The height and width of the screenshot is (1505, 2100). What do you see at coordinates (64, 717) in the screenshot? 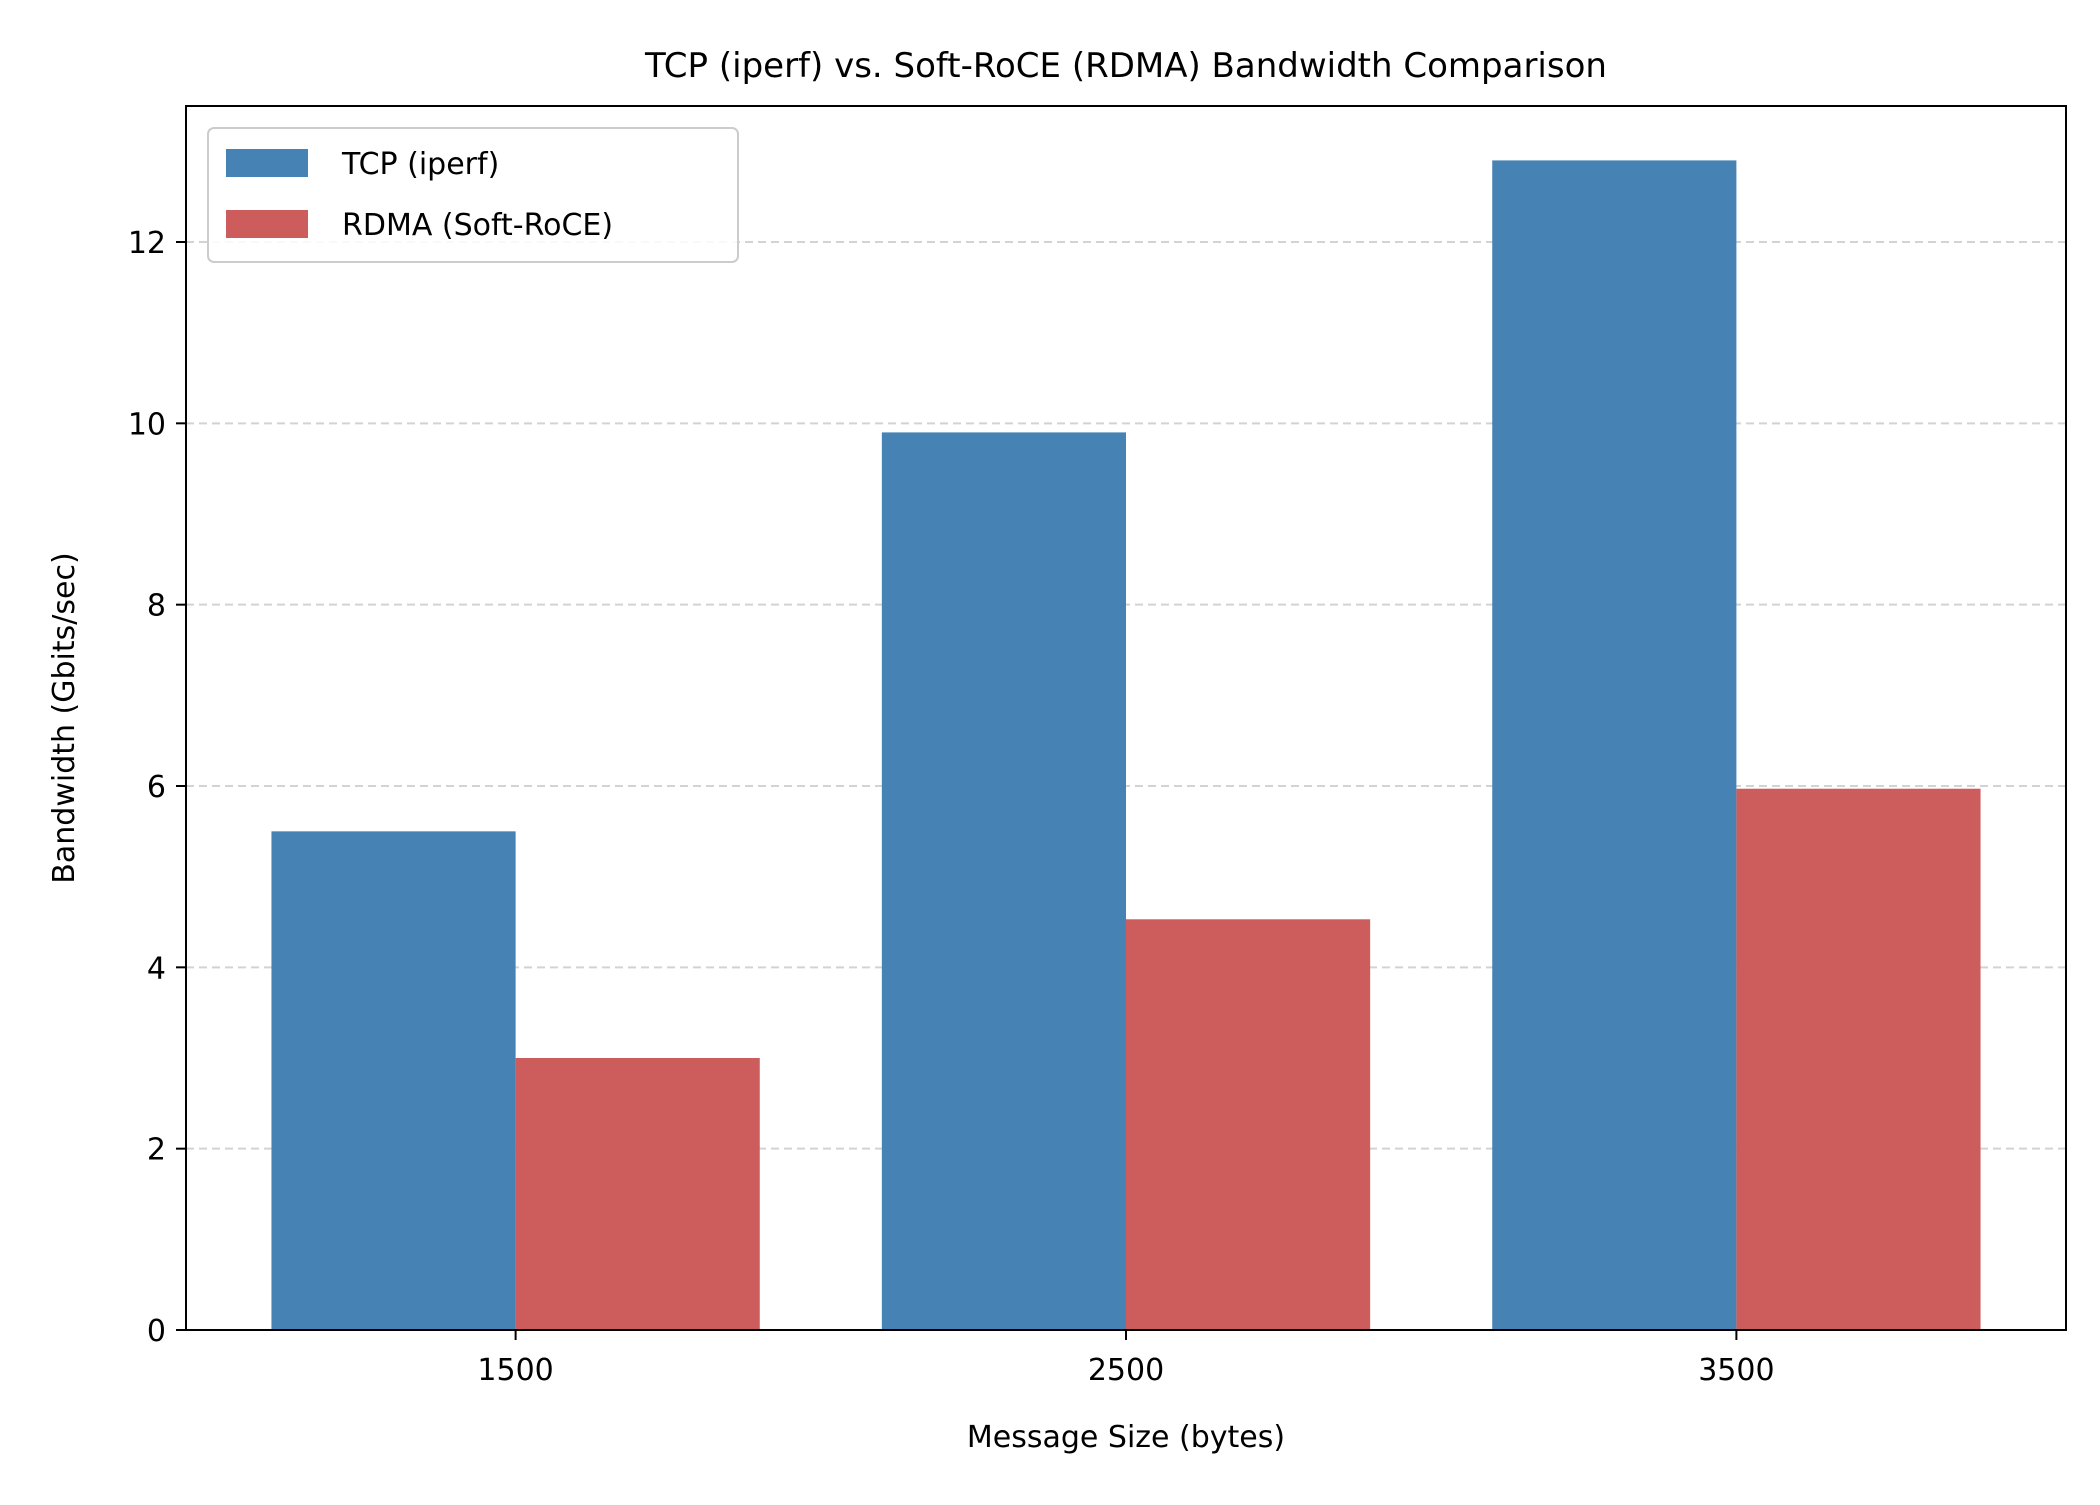
I see `y-axis-label: Bandwidth (Gbits/sec)` at bounding box center [64, 717].